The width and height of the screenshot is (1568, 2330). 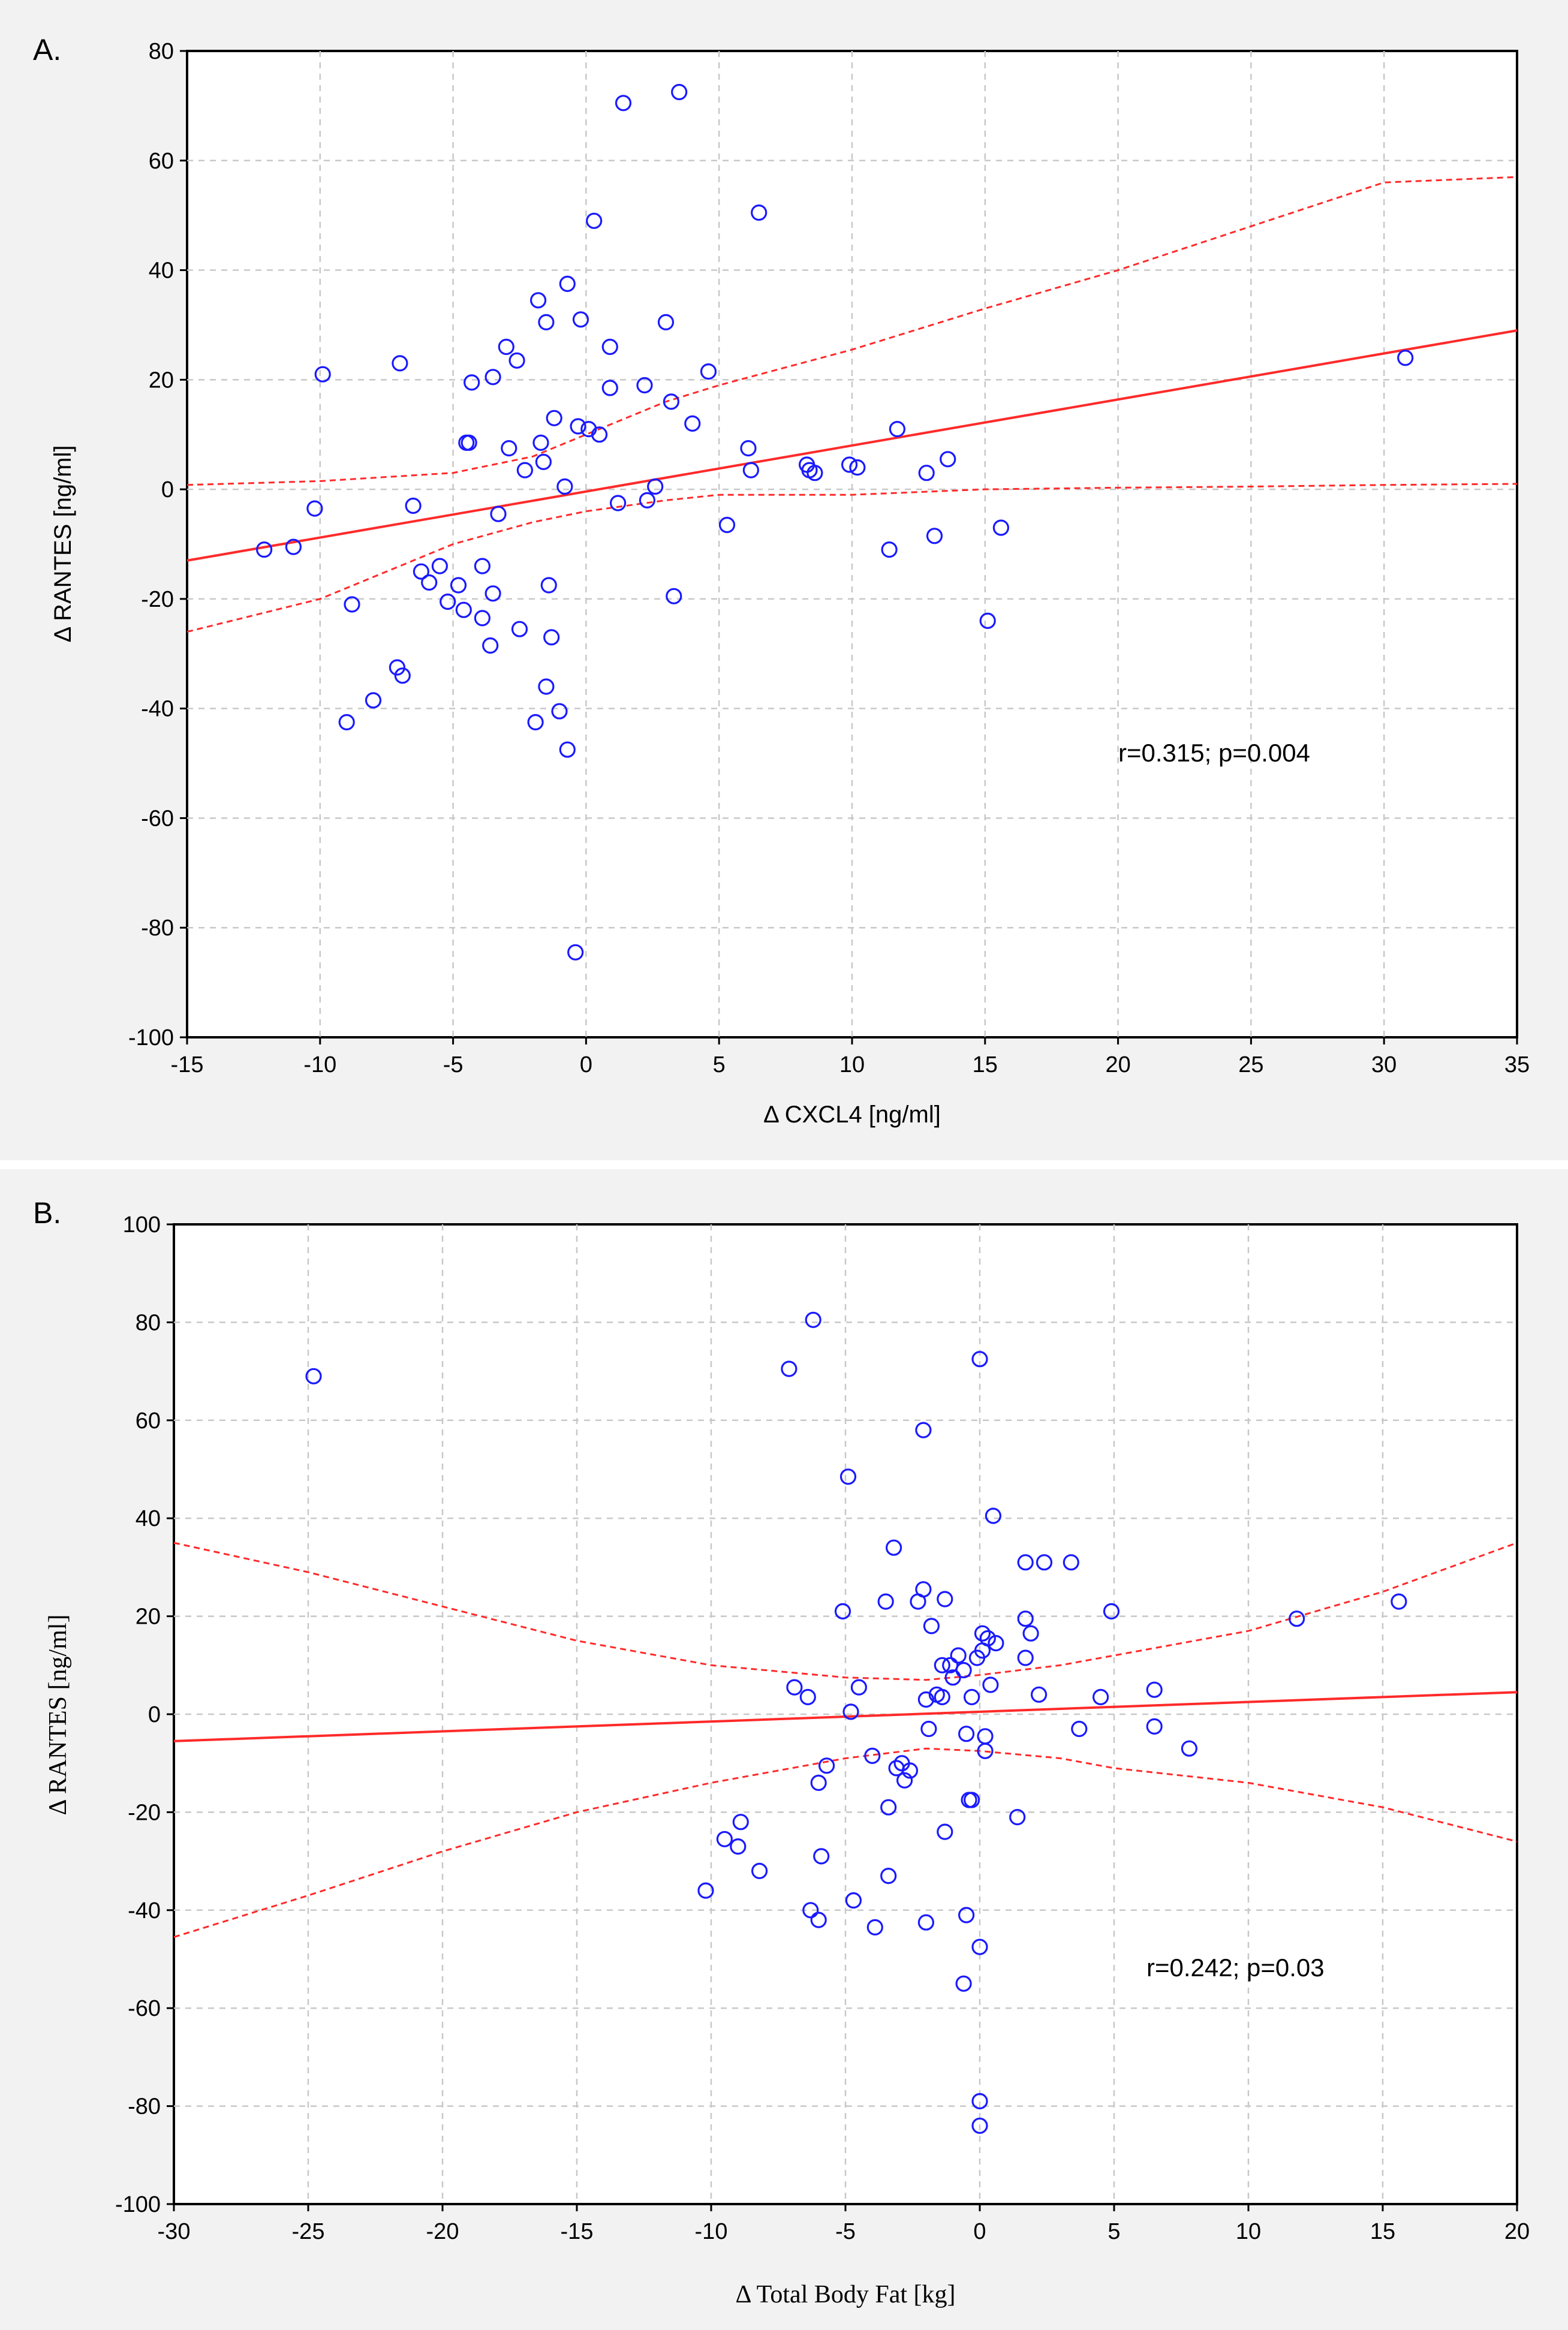 What do you see at coordinates (157, 599) in the screenshot?
I see `y-tick-label: -20` at bounding box center [157, 599].